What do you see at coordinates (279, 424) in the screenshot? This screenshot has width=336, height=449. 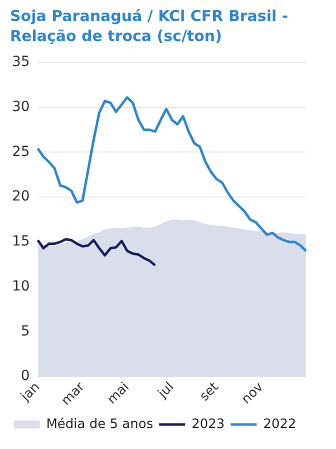 I see `legend-label: 2022` at bounding box center [279, 424].